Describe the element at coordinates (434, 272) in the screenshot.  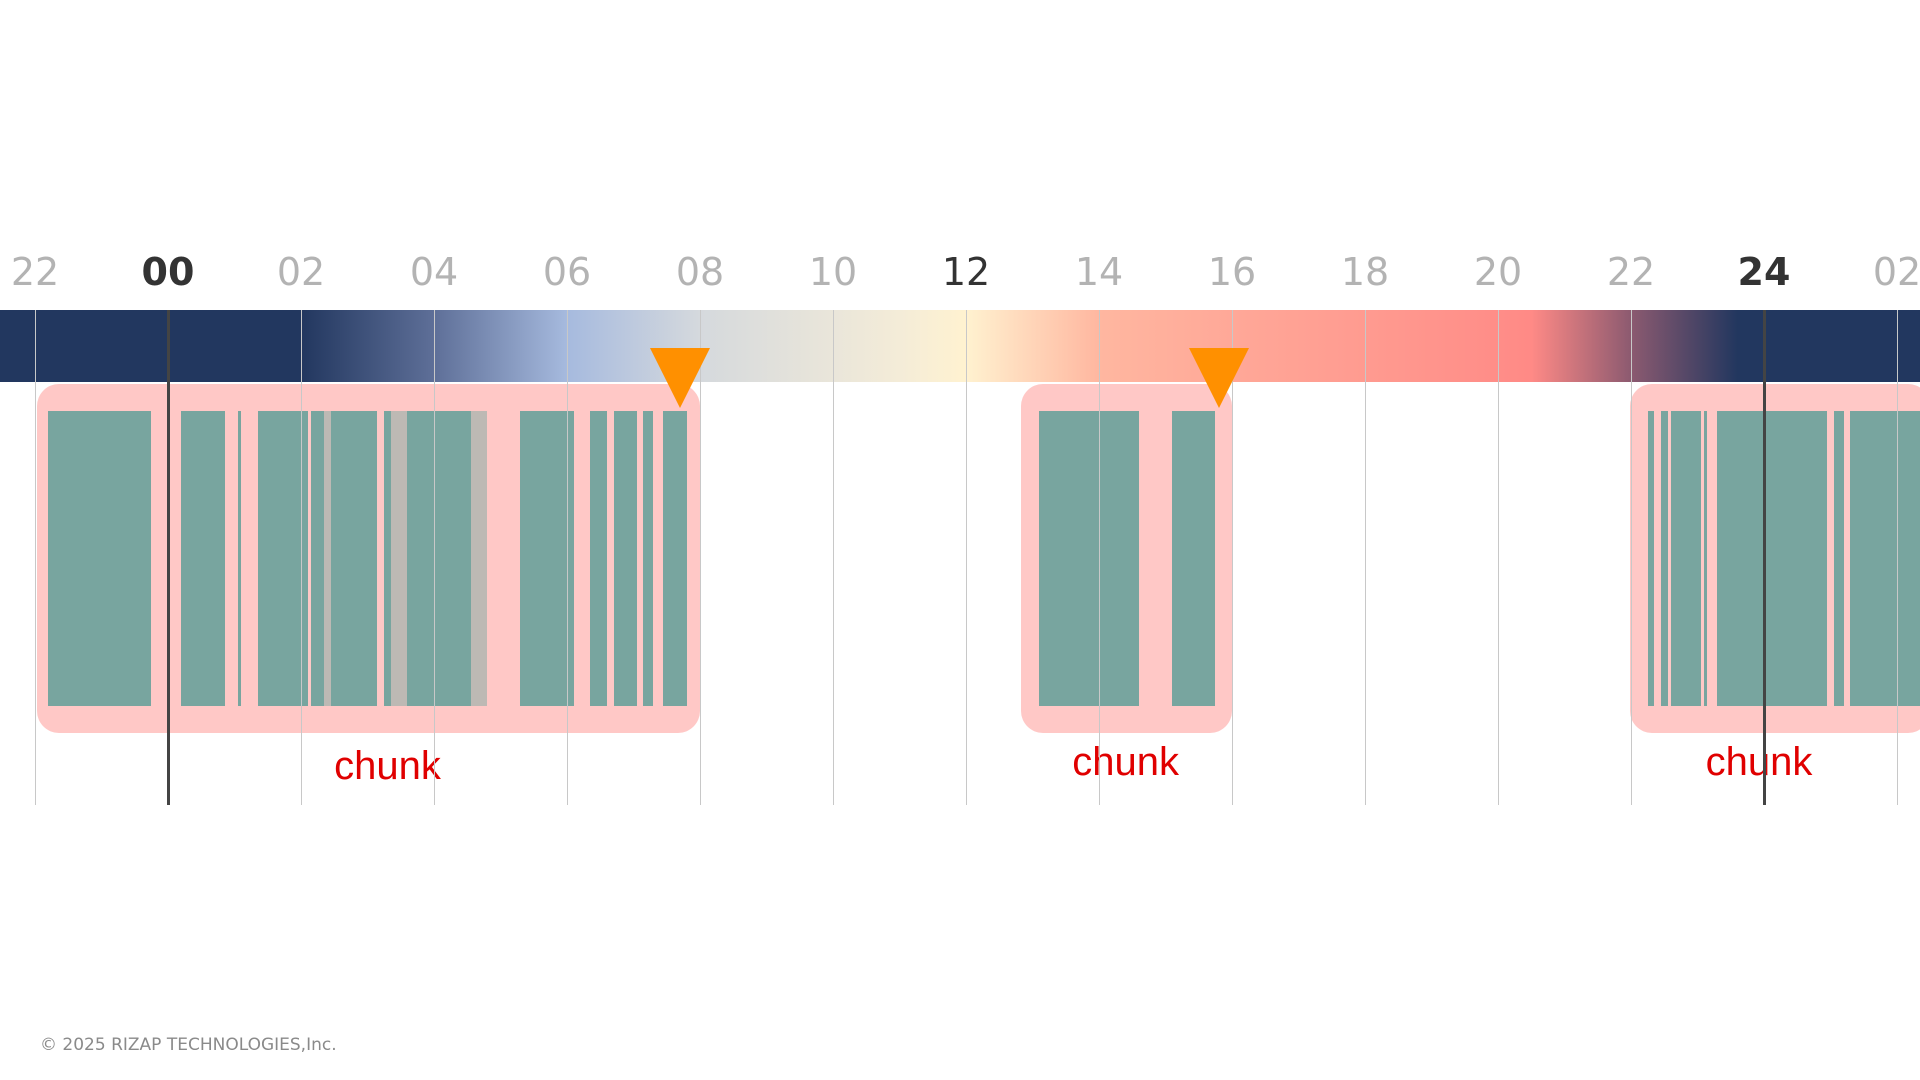
I see `hour-label: 04` at that location.